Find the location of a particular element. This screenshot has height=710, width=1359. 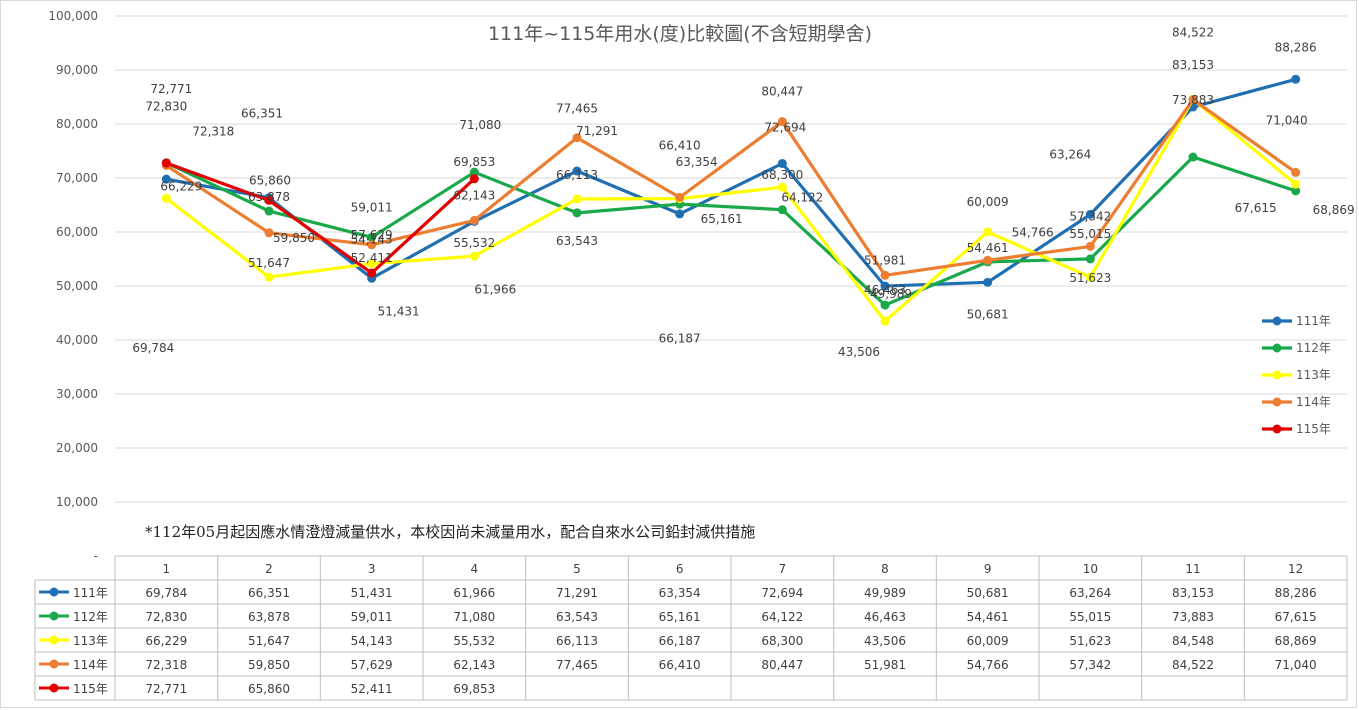

legend: 111年 112年 113年 114年 115年 is located at coordinates (1296, 375).